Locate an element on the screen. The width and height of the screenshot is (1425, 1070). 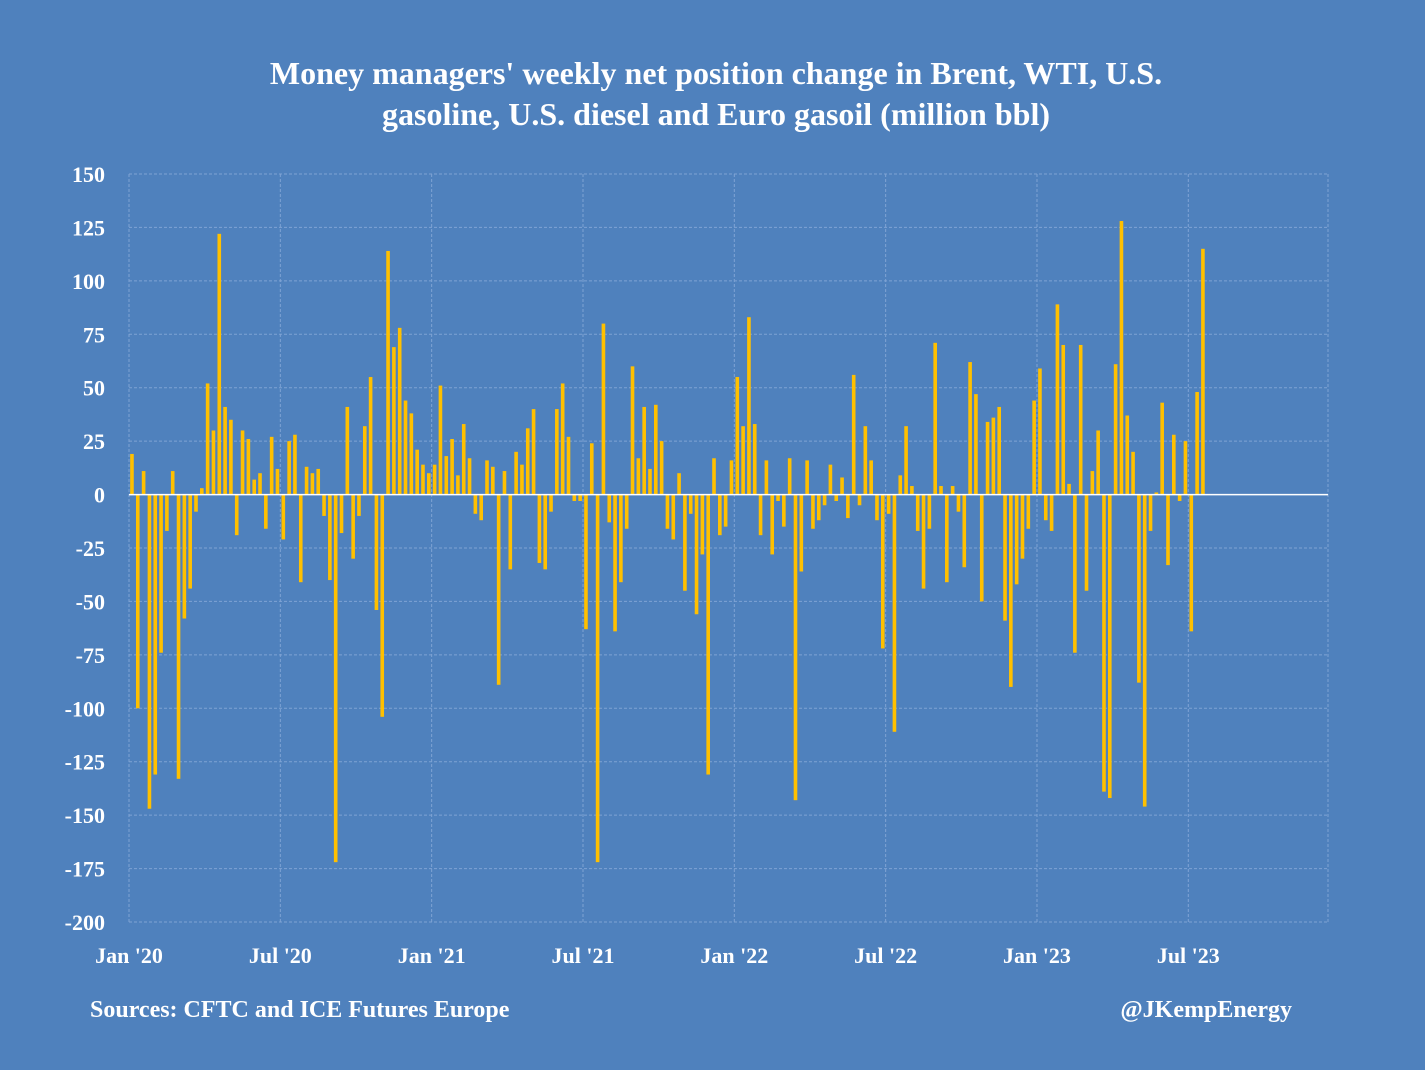
y-tick-label: 100 is located at coordinates (88, 281).